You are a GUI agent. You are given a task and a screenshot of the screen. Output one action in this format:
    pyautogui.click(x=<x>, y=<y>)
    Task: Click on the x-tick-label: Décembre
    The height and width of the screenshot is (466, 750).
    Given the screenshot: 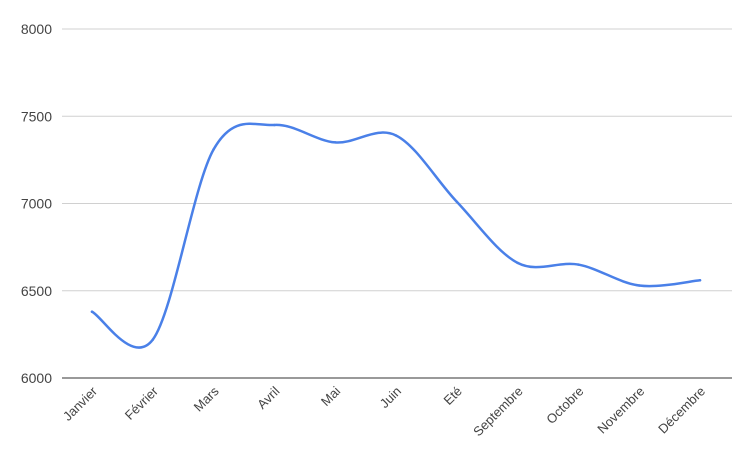 What is the action you would take?
    pyautogui.click(x=681, y=410)
    